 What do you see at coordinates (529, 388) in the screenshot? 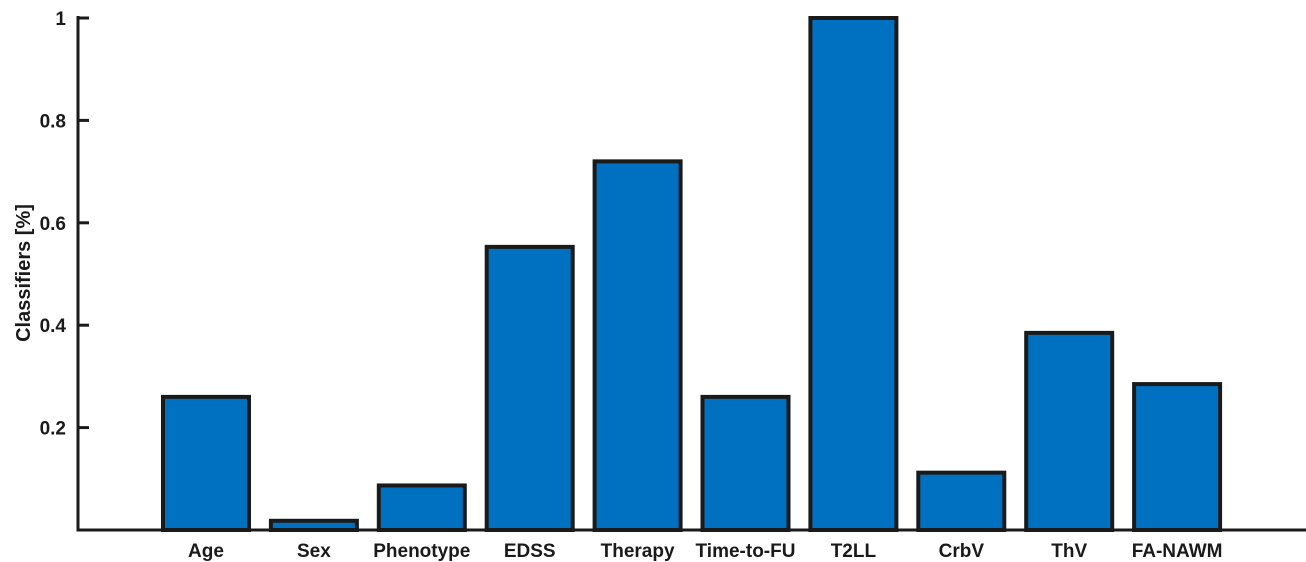
I see `bar-edss` at bounding box center [529, 388].